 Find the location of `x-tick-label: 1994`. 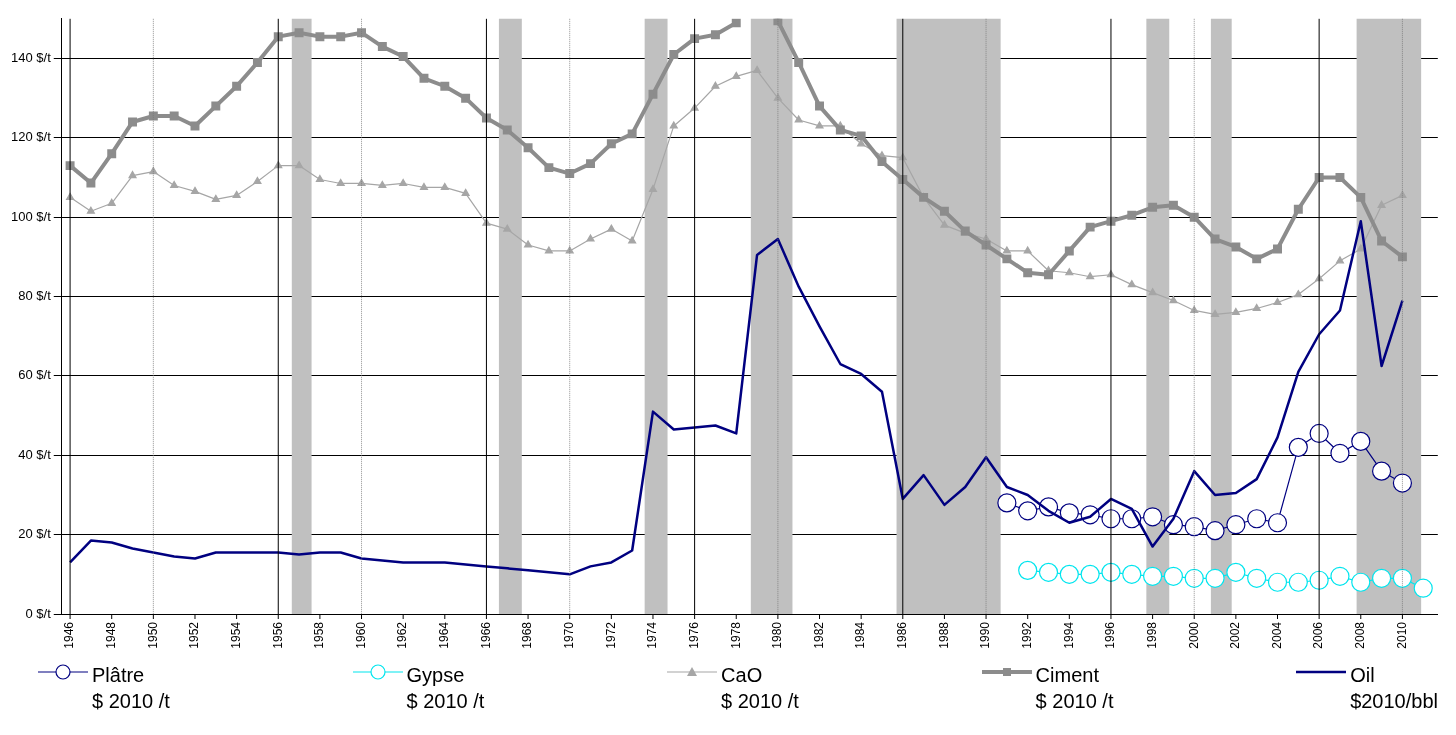

x-tick-label: 1994 is located at coordinates (1068, 635).